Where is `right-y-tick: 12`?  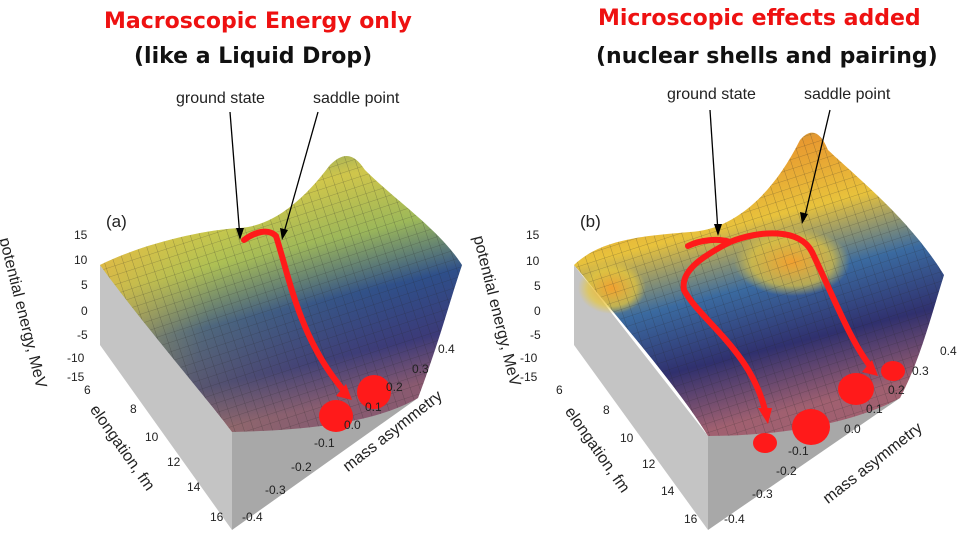 right-y-tick: 12 is located at coordinates (649, 464).